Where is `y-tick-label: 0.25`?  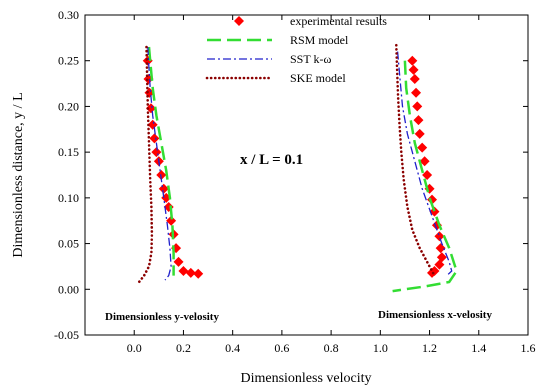 y-tick-label: 0.25 is located at coordinates (68, 61).